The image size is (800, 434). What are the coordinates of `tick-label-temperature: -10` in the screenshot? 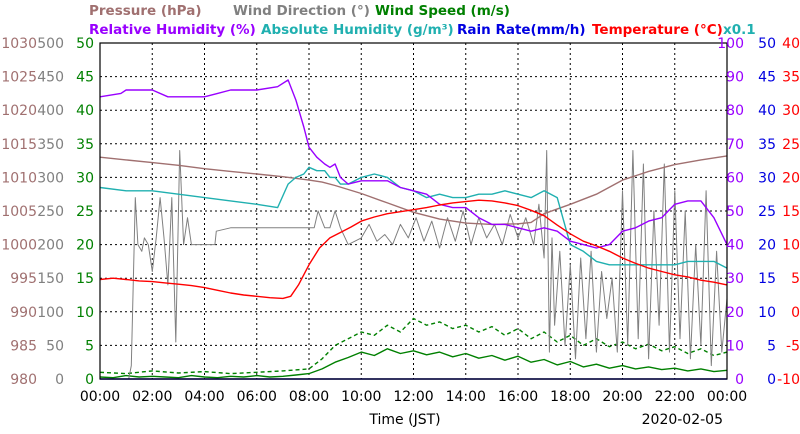 It's located at (788, 380).